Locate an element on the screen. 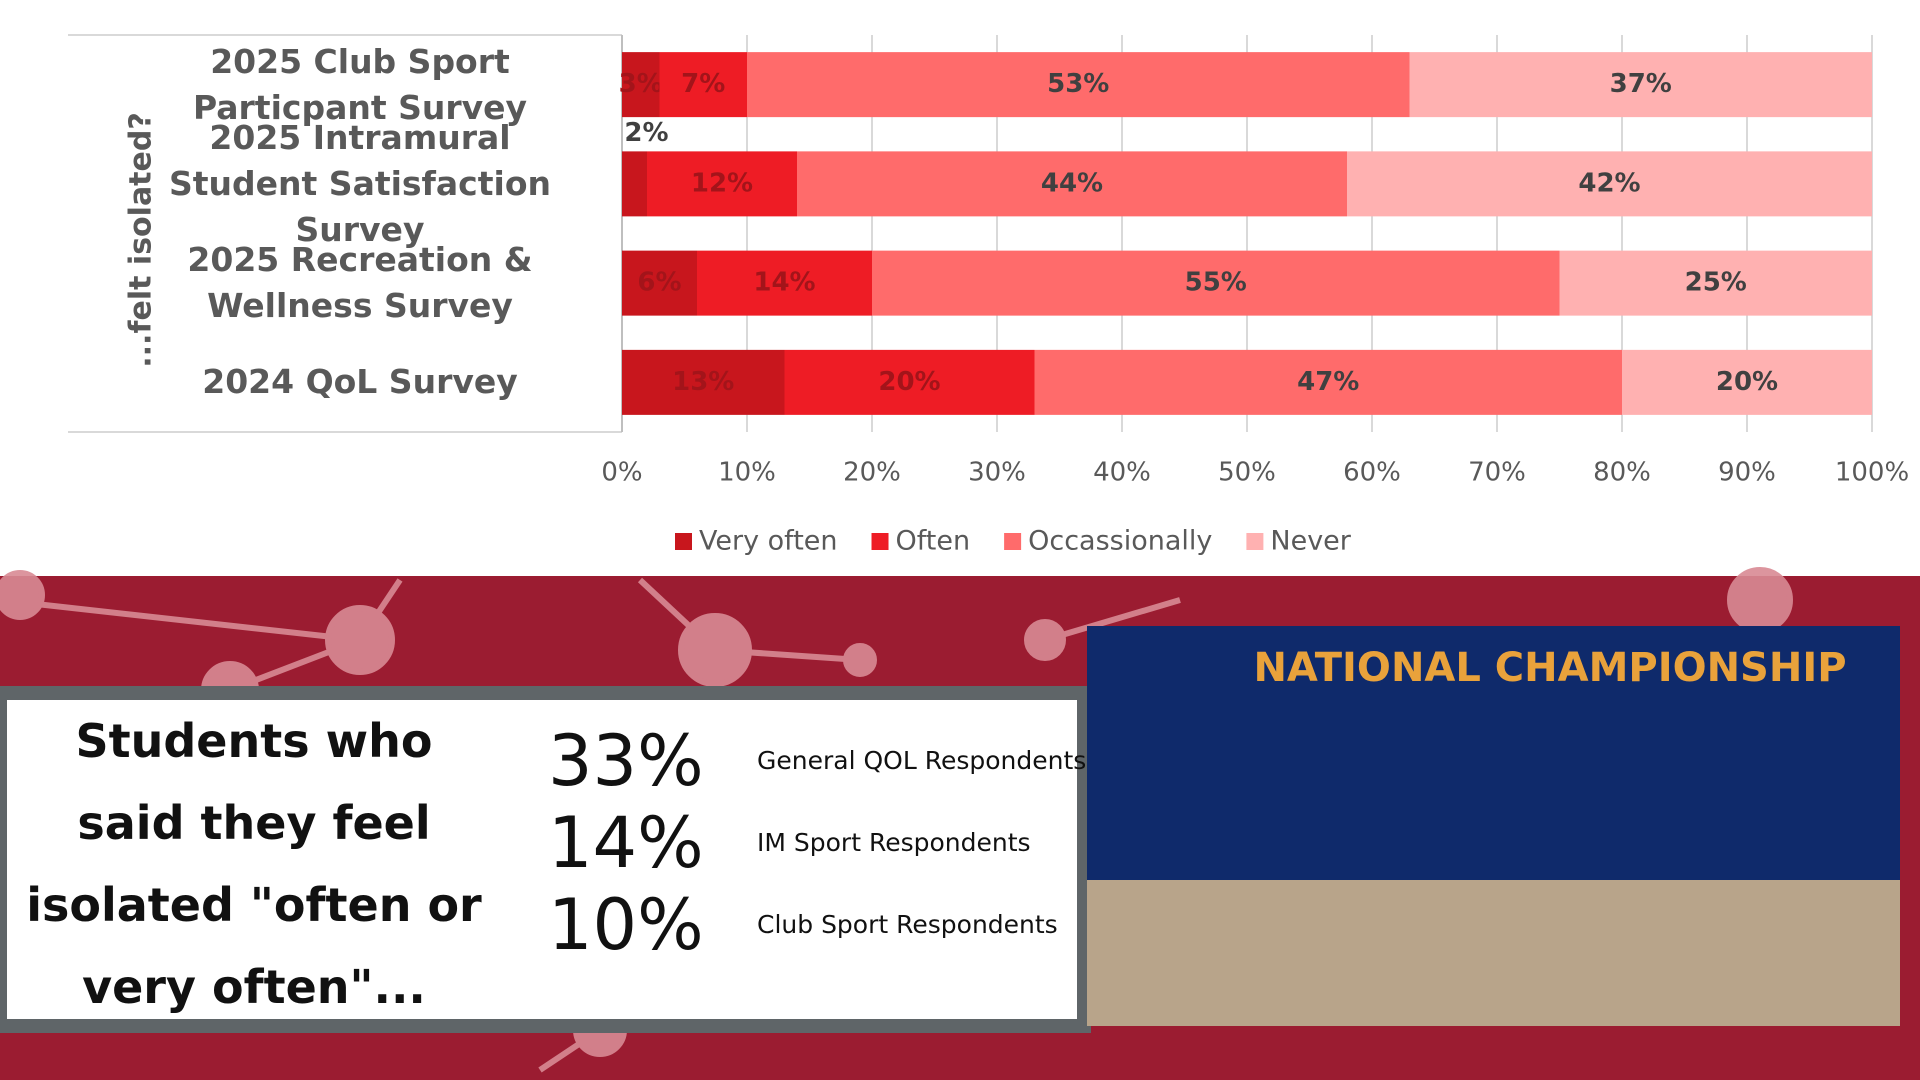  value-label: 3% is located at coordinates (641, 84).